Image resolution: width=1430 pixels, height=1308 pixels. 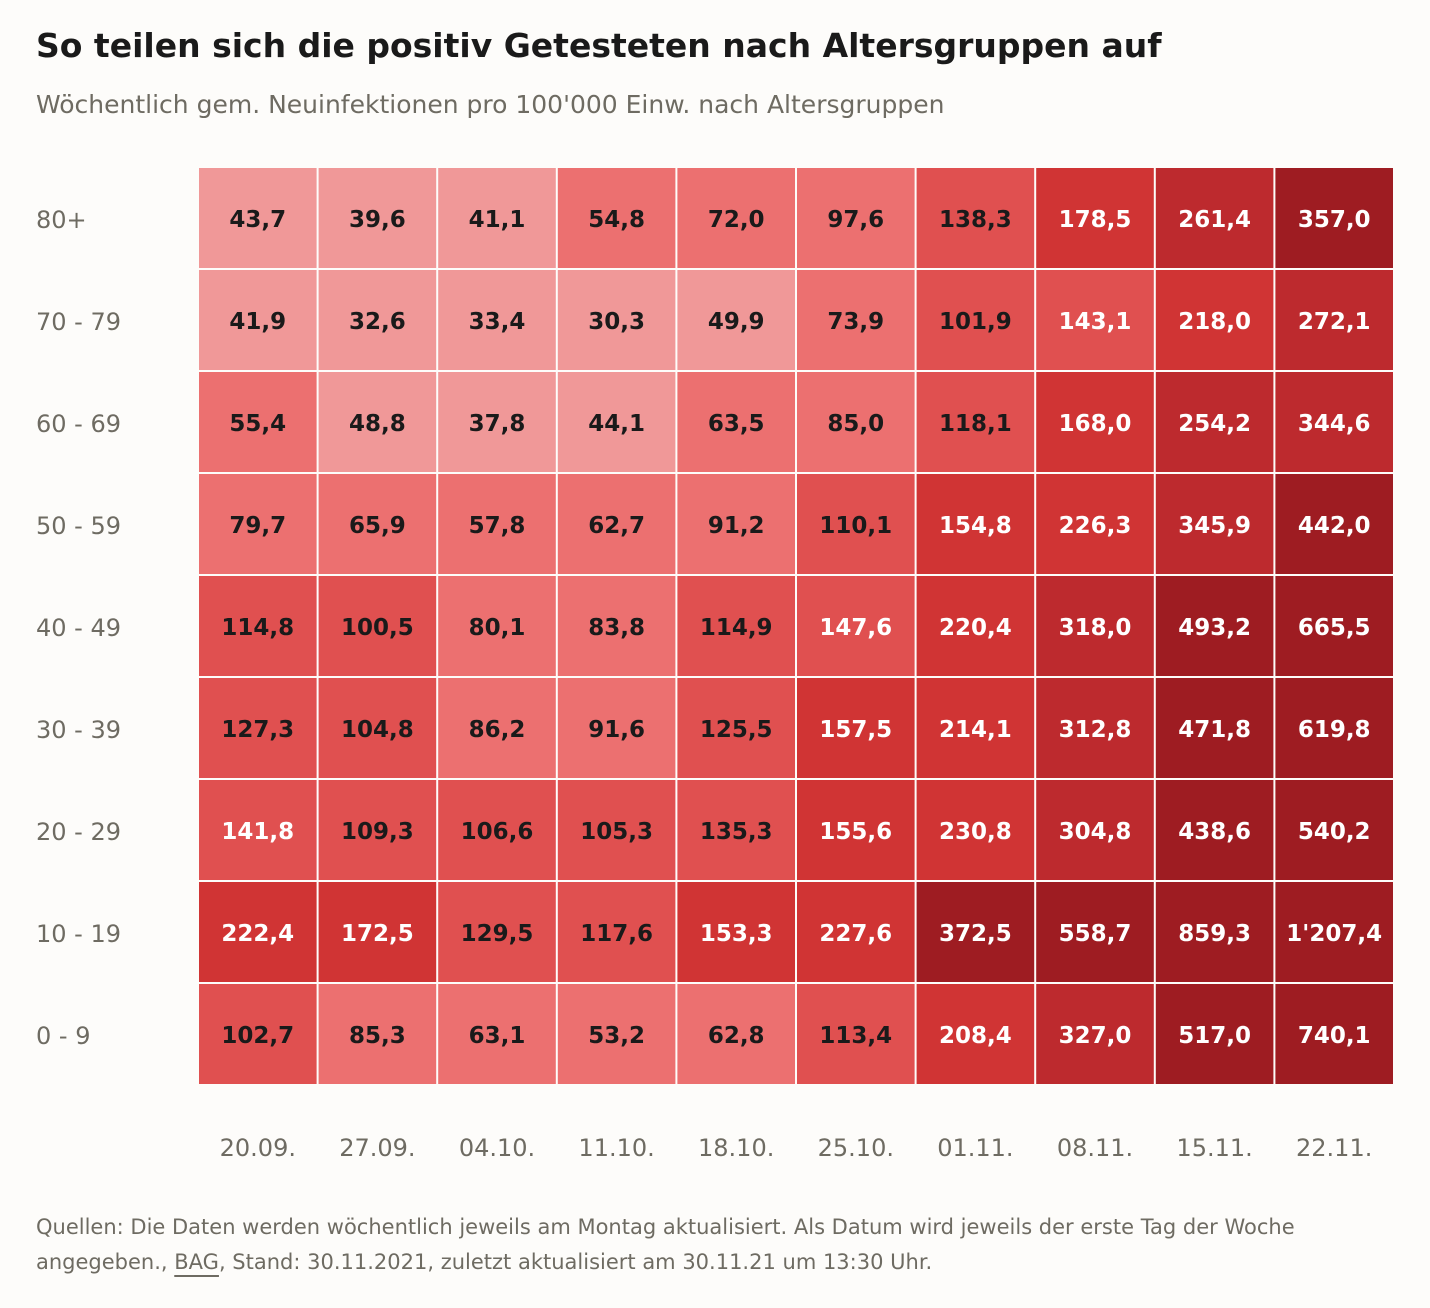 I want to click on cell-value-label: 222,4, so click(x=257, y=934).